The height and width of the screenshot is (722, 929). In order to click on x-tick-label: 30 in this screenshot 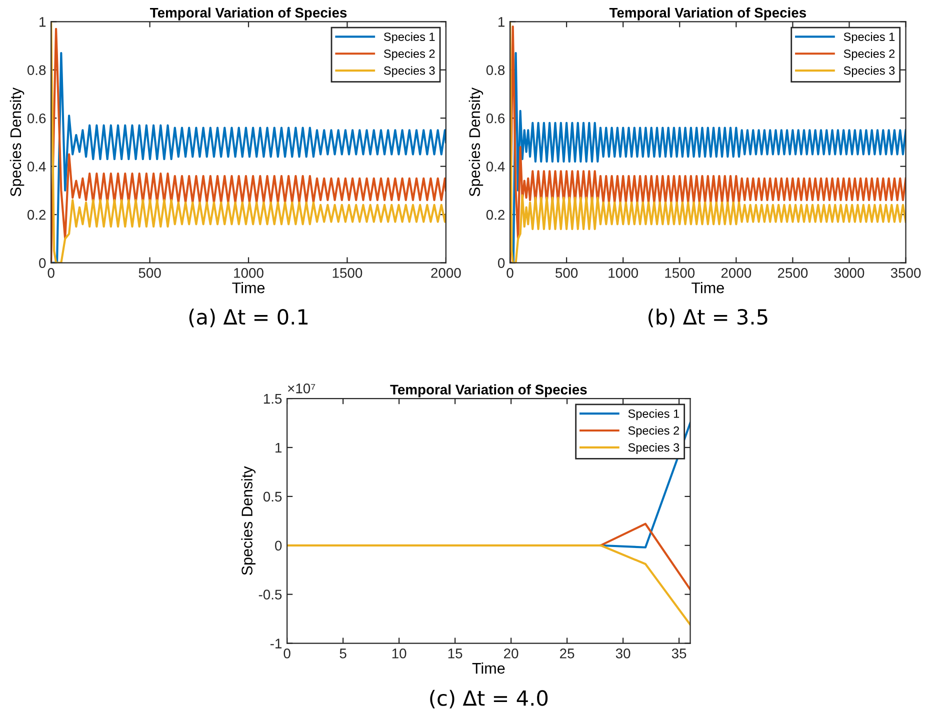, I will do `click(623, 653)`.